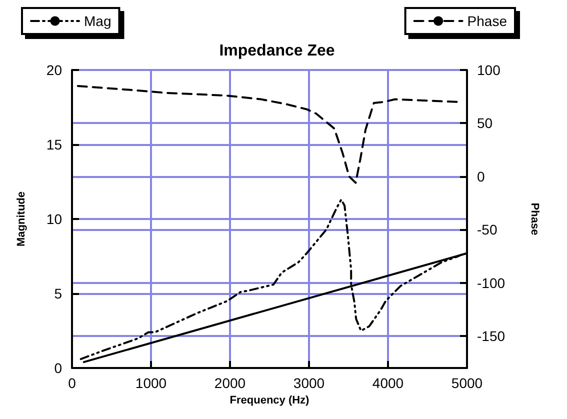 The width and height of the screenshot is (567, 419). What do you see at coordinates (491, 336) in the screenshot?
I see `y2-tick-label: -150` at bounding box center [491, 336].